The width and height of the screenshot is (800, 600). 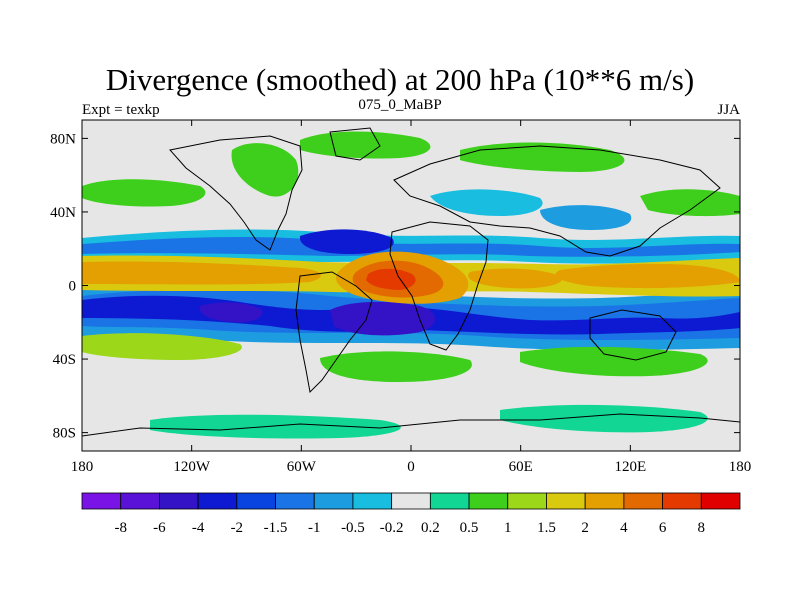 I want to click on colorbar-label: -2, so click(x=237, y=528).